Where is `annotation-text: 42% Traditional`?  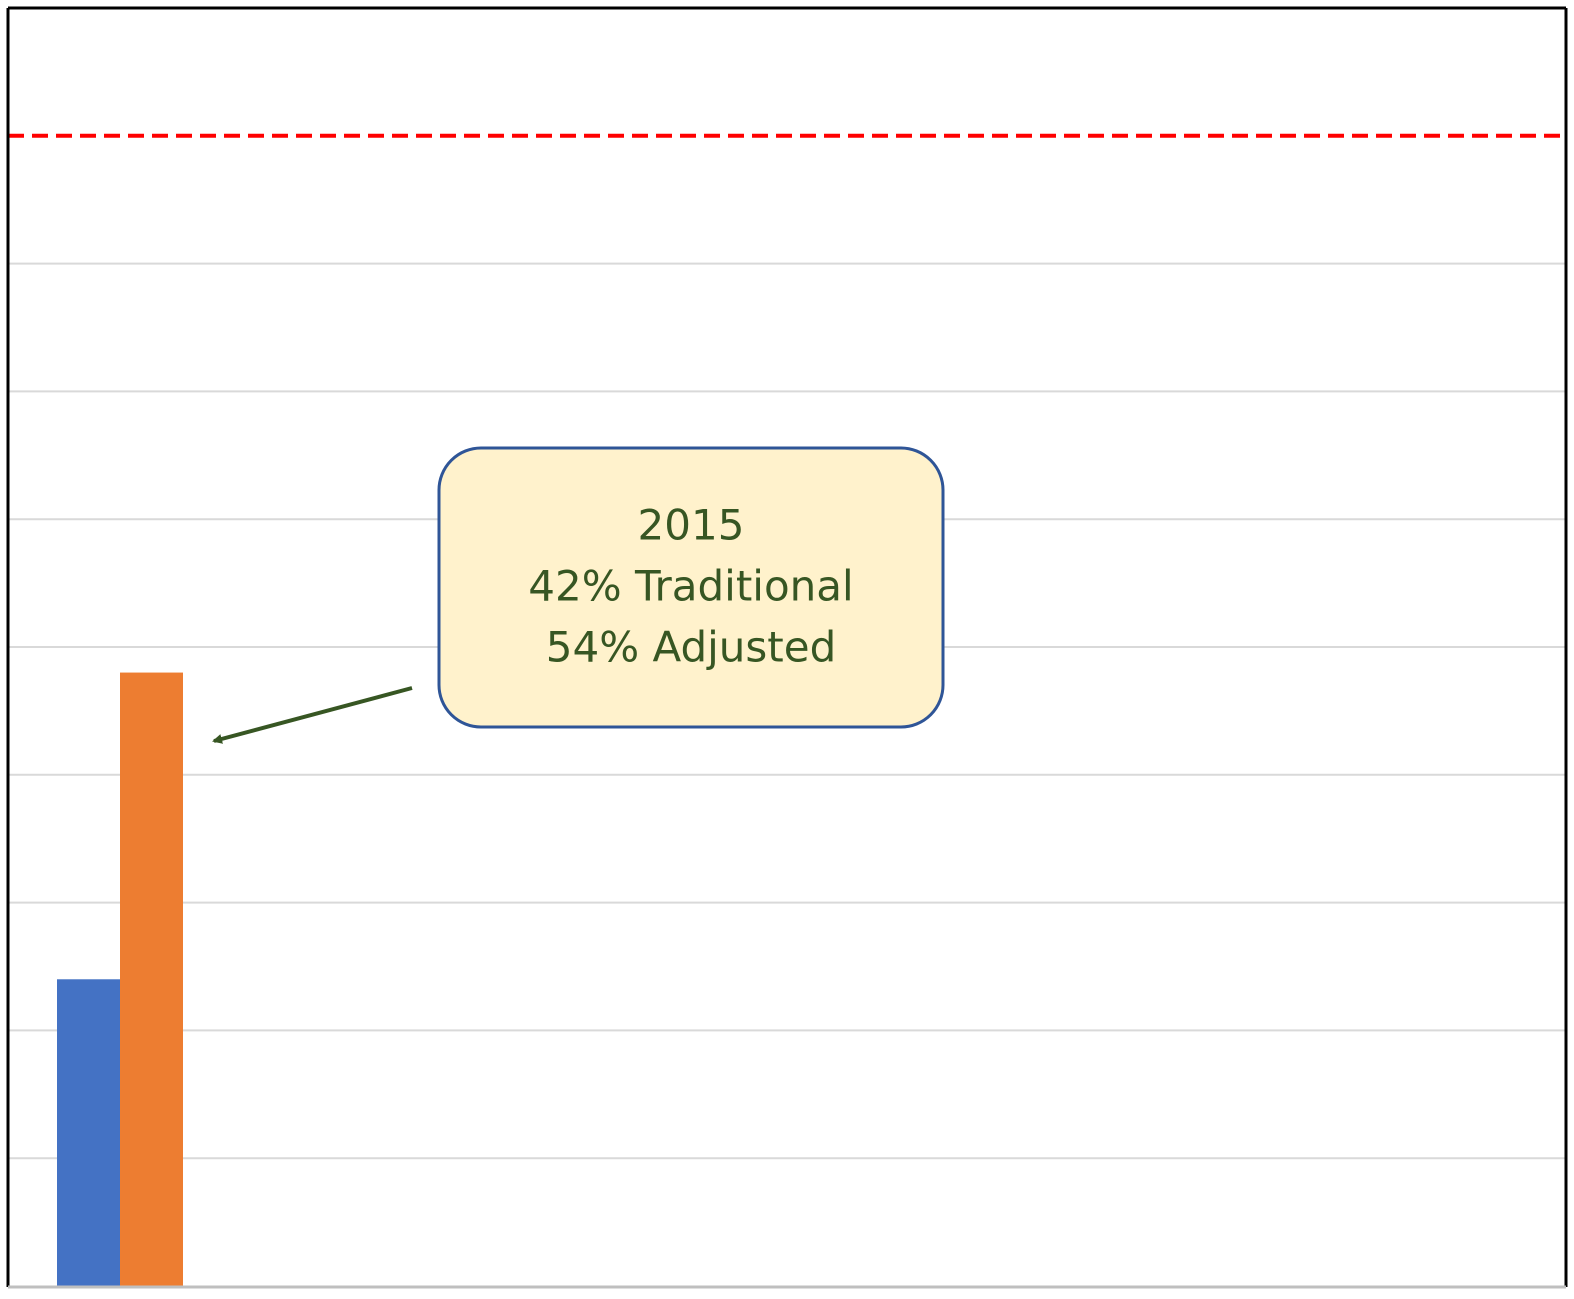 annotation-text: 42% Traditional is located at coordinates (690, 586).